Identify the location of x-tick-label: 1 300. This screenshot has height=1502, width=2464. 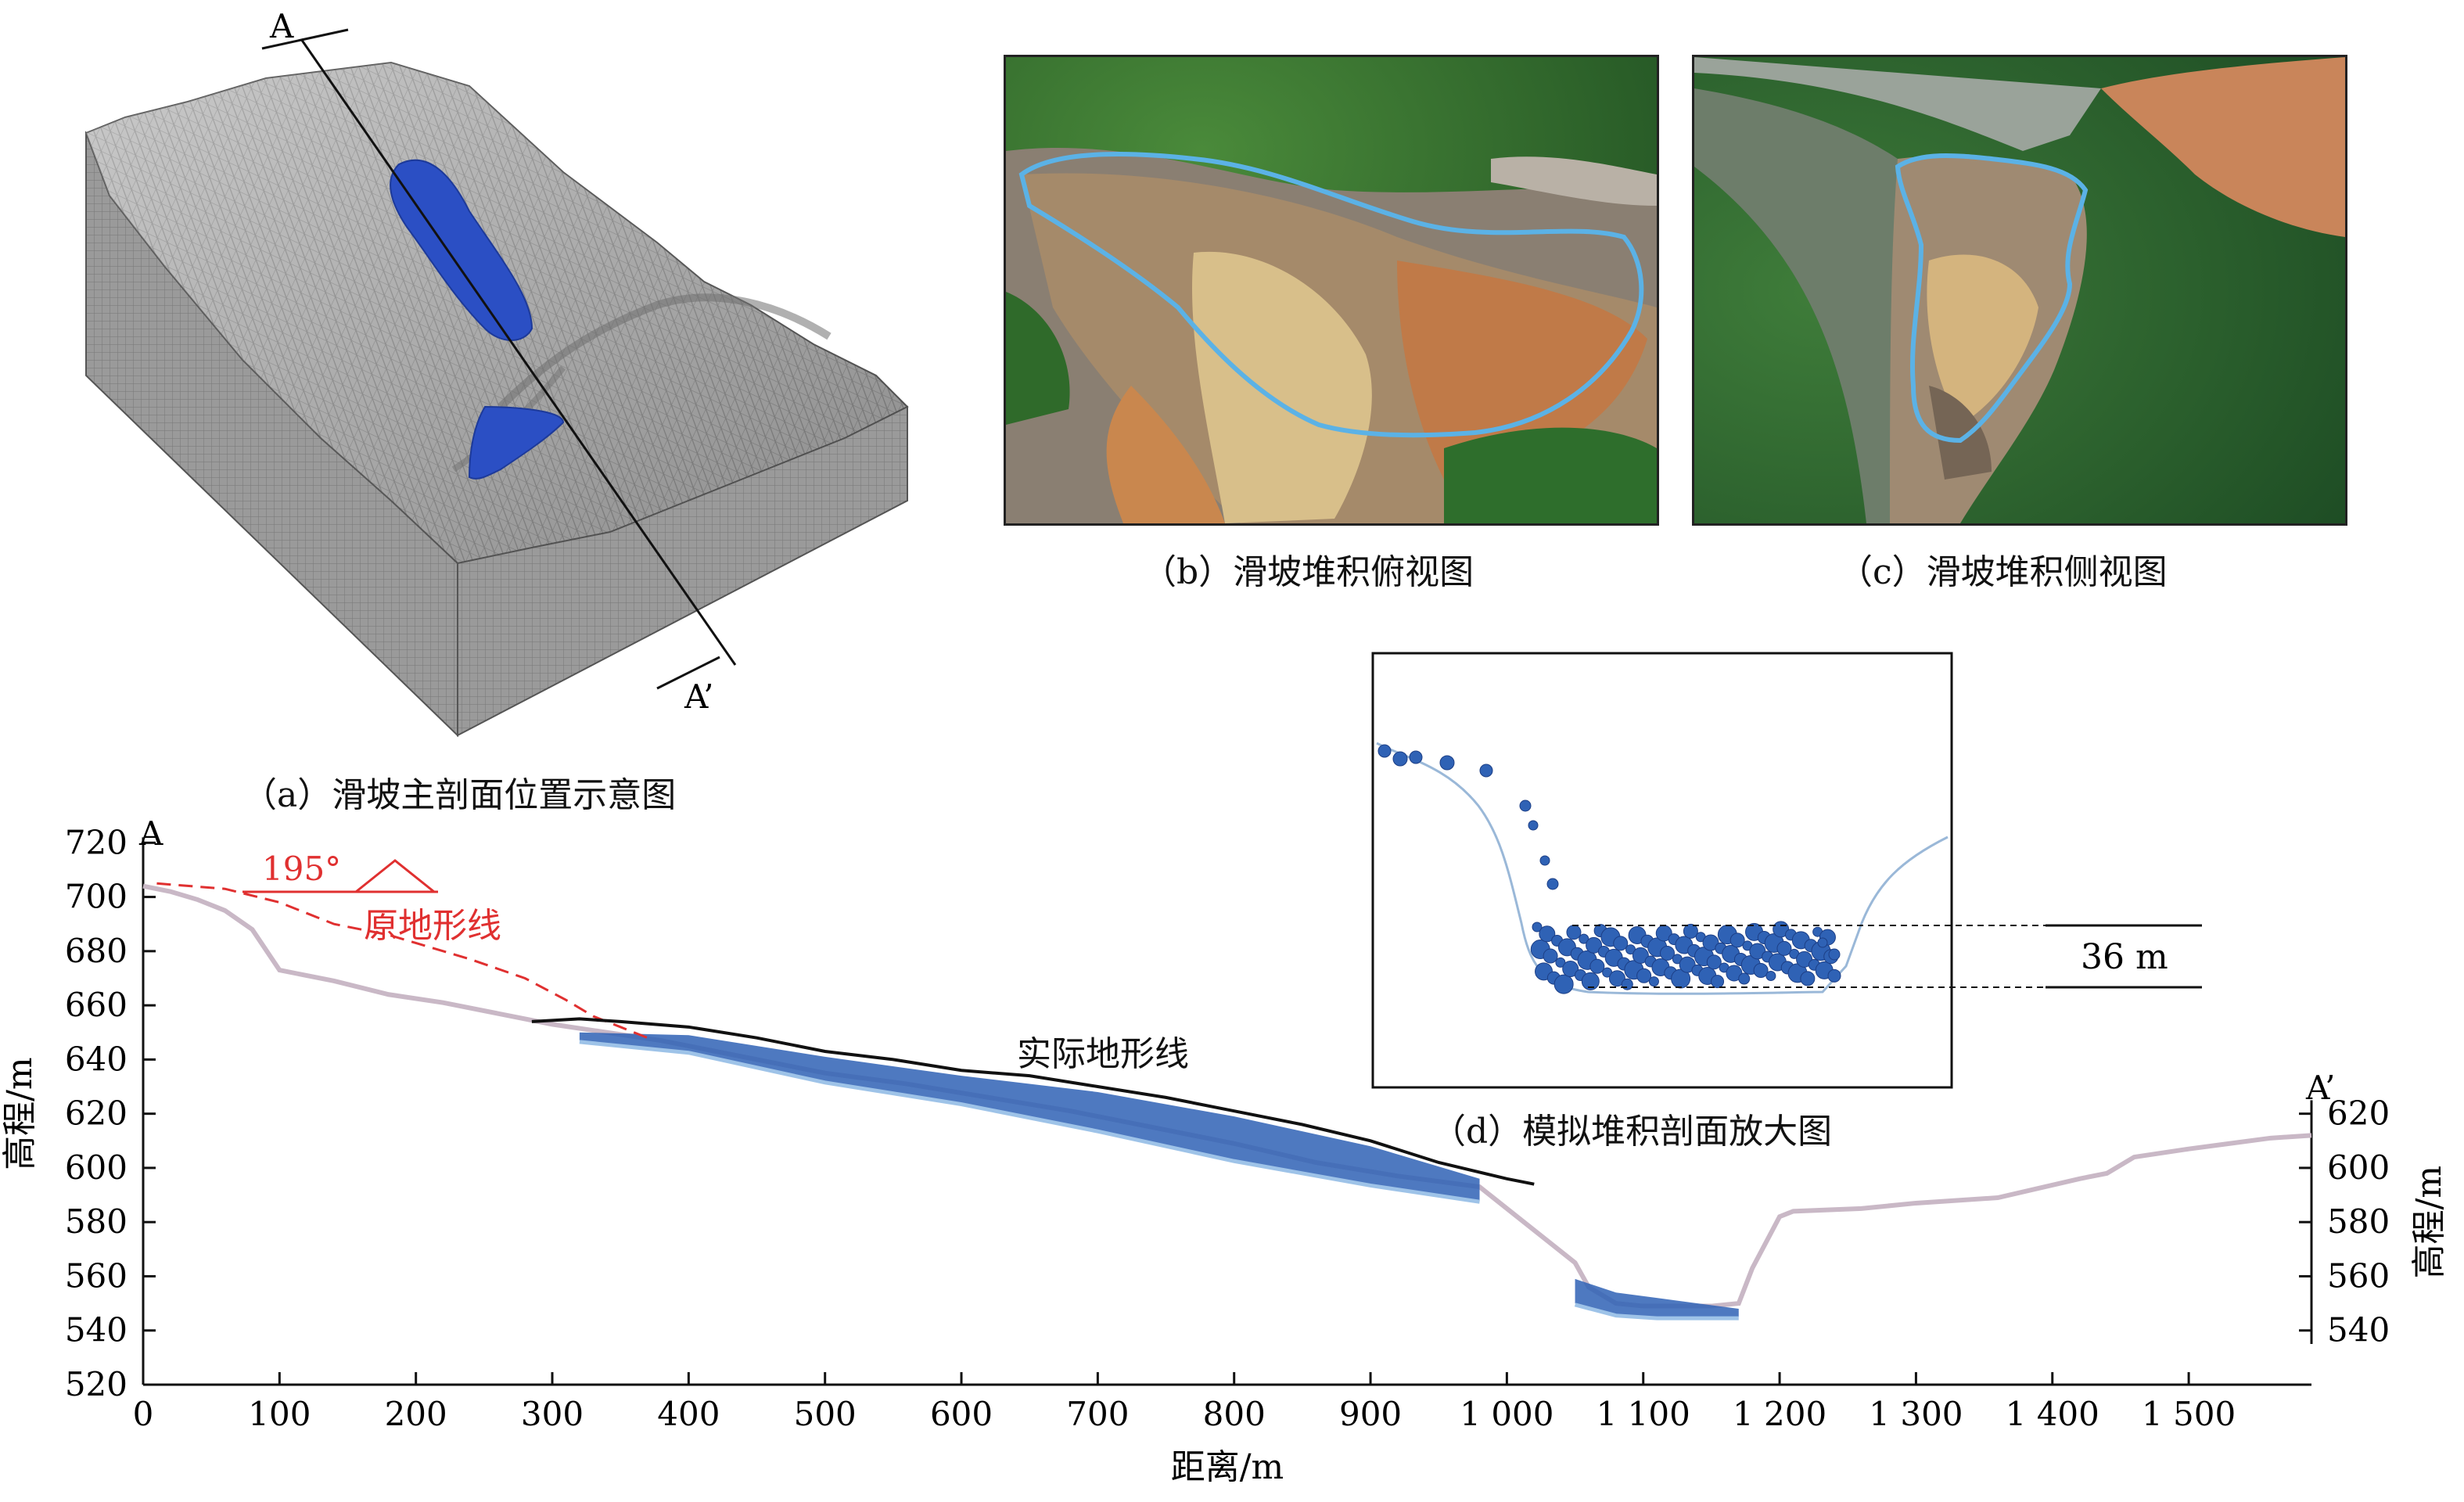
(1916, 1414).